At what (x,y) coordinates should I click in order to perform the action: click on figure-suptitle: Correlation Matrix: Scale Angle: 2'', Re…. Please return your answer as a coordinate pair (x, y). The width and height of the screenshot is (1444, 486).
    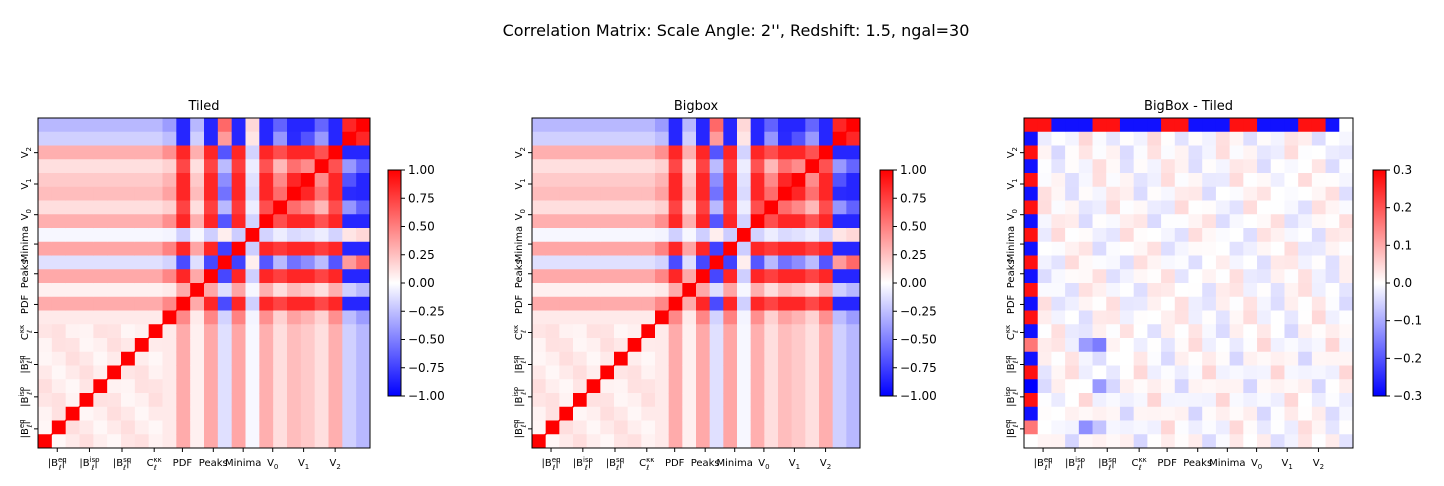
    Looking at the image, I should click on (736, 30).